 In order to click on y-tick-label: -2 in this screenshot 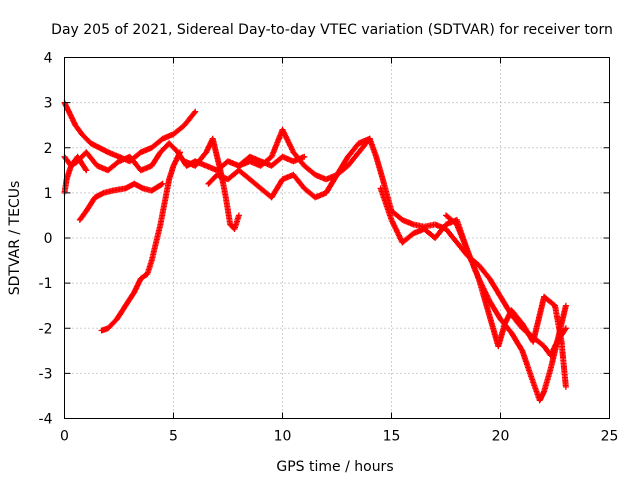, I will do `click(46, 329)`.